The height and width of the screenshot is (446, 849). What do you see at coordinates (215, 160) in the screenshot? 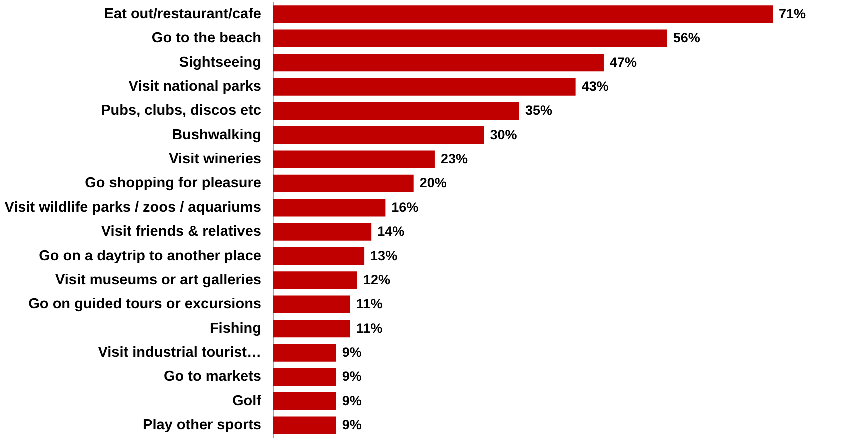
I see `y-tick-label: Visit wineries` at bounding box center [215, 160].